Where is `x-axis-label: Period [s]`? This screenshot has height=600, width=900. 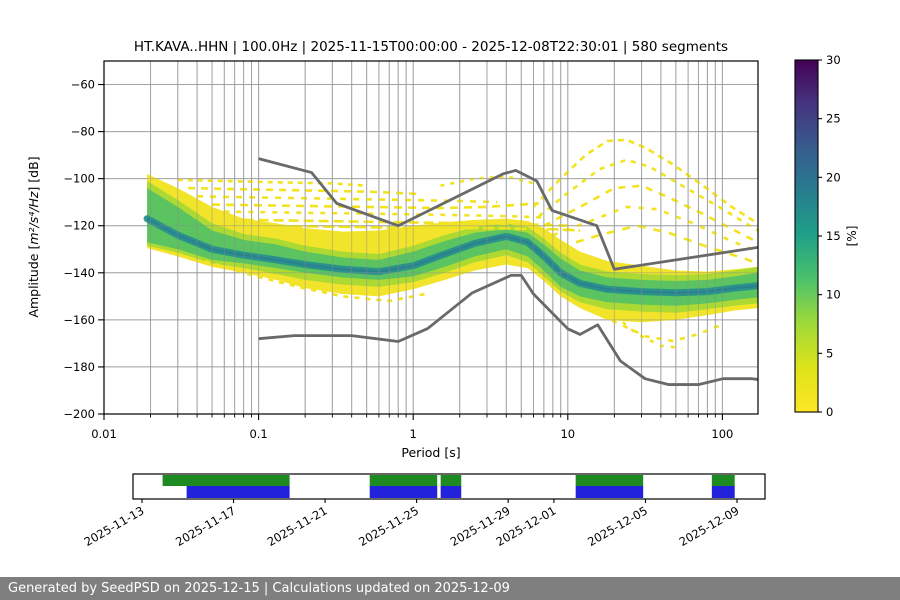
x-axis-label: Period [s] is located at coordinates (430, 452).